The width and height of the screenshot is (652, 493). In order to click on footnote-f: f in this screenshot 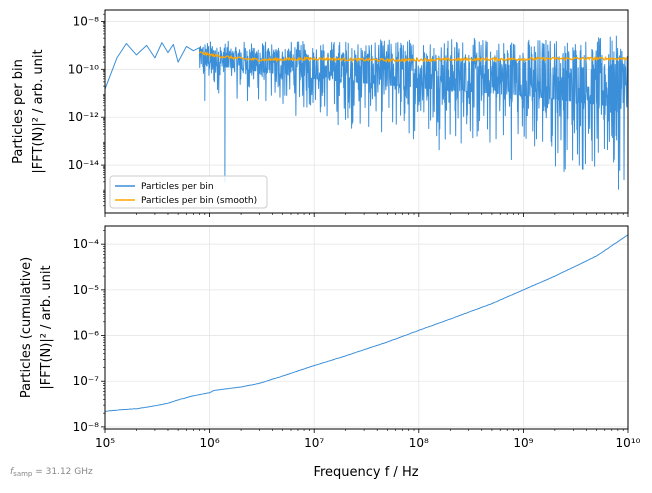, I will do `click(12, 472)`.